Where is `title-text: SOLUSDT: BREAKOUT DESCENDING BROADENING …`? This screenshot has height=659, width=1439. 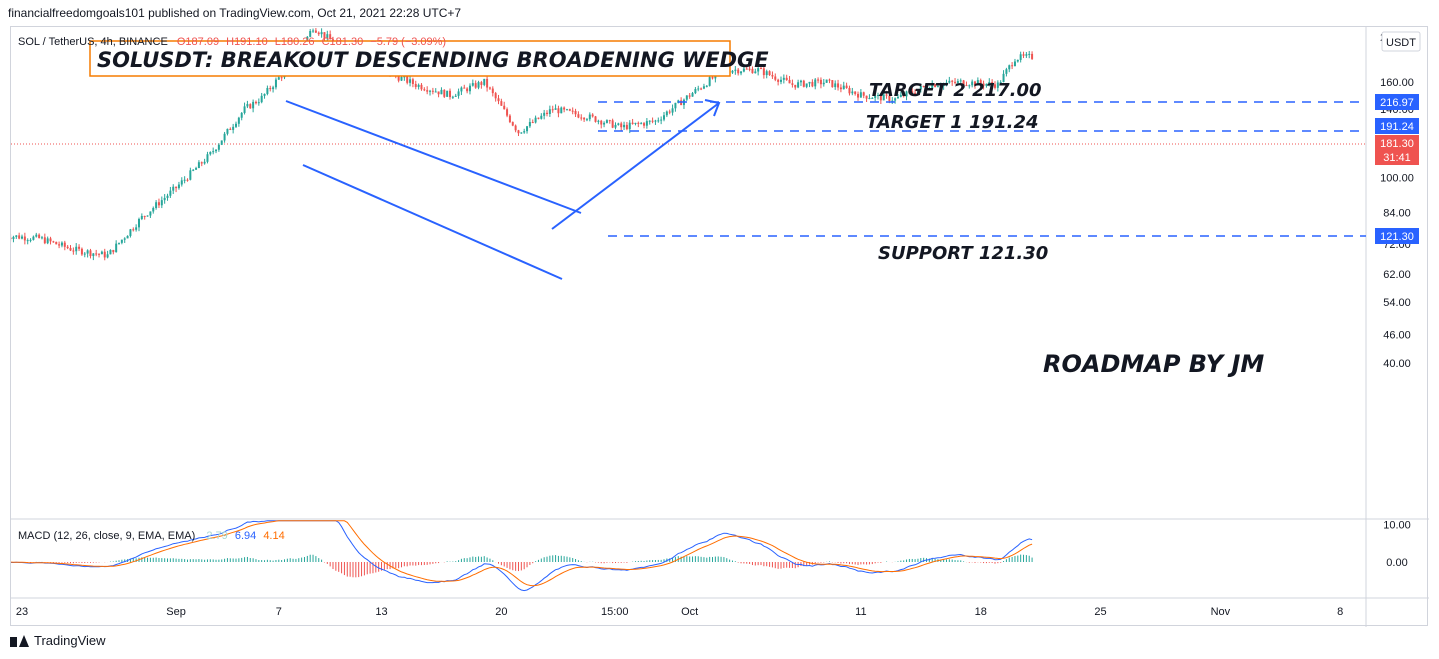
title-text: SOLUSDT: BREAKOUT DESCENDING BROADENING … is located at coordinates (433, 60).